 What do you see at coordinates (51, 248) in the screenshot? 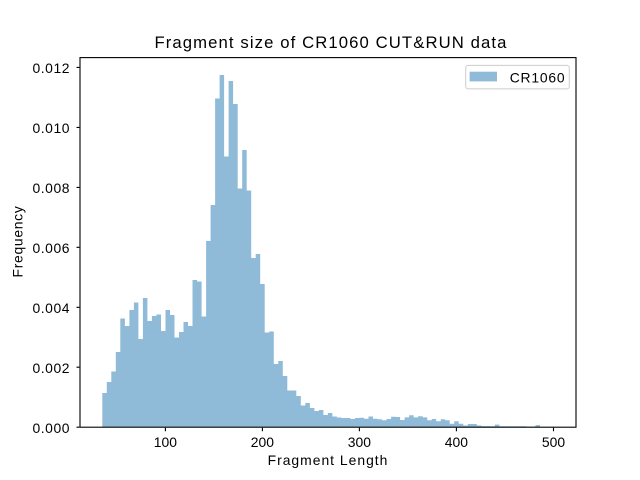
I see `svg-text: 0.006` at bounding box center [51, 248].